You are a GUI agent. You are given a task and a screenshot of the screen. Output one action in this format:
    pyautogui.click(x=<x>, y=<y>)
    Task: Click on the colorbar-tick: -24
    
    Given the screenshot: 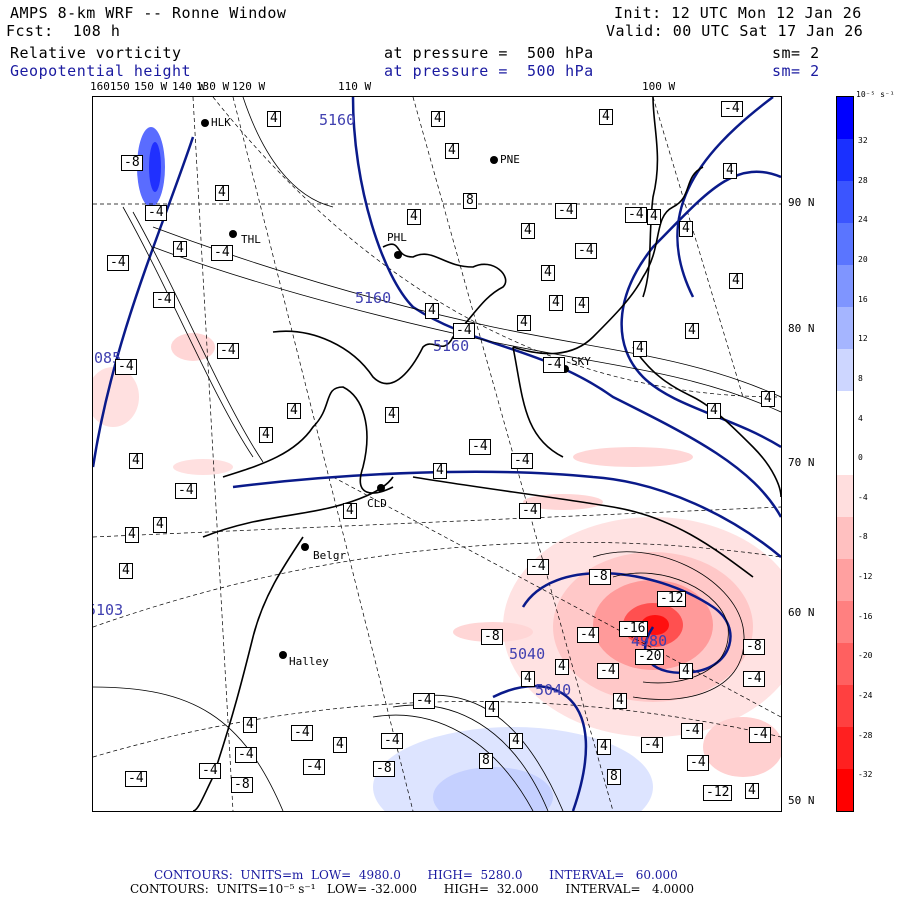 What is the action you would take?
    pyautogui.click(x=865, y=696)
    